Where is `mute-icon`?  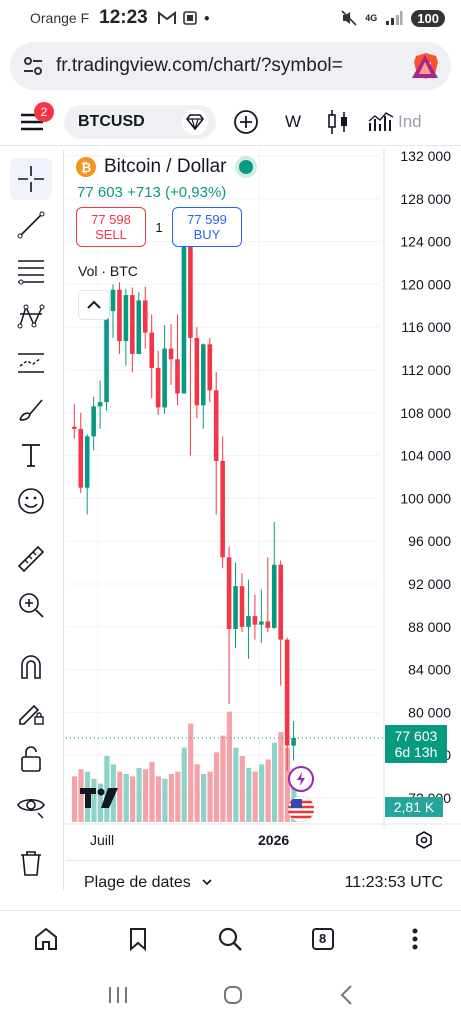 mute-icon is located at coordinates (349, 18).